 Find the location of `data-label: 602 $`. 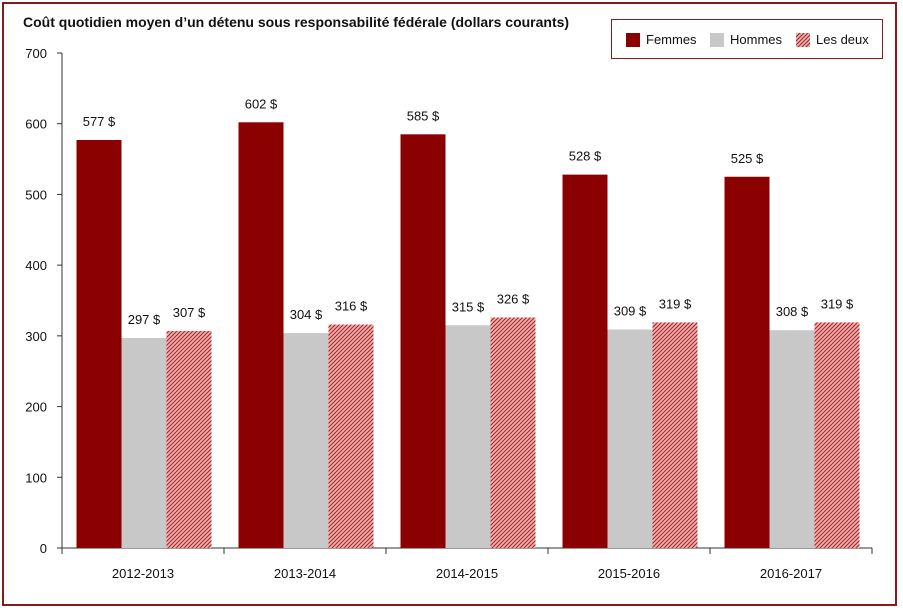

data-label: 602 $ is located at coordinates (261, 103).